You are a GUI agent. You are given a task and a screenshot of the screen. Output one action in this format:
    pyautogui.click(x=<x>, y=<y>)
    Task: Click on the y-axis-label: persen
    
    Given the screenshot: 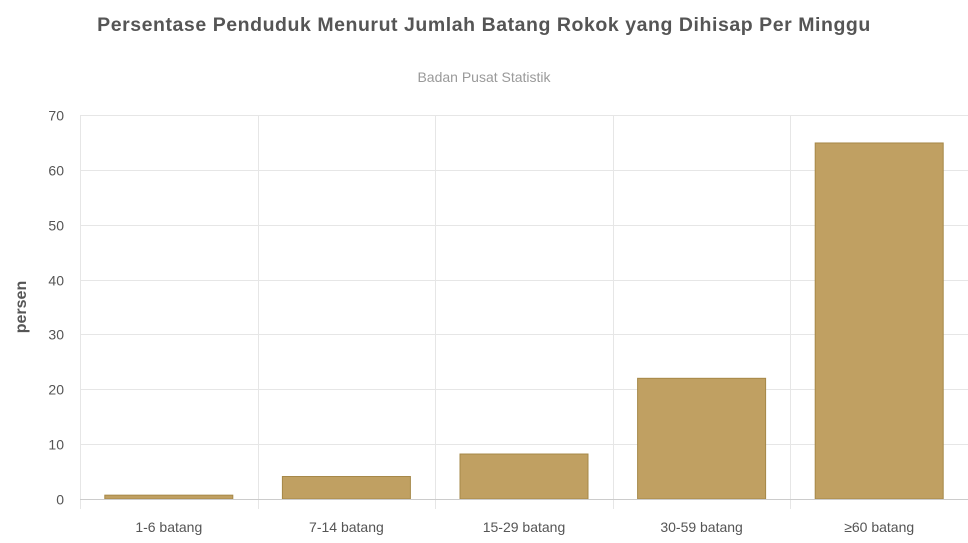 What is the action you would take?
    pyautogui.click(x=21, y=307)
    